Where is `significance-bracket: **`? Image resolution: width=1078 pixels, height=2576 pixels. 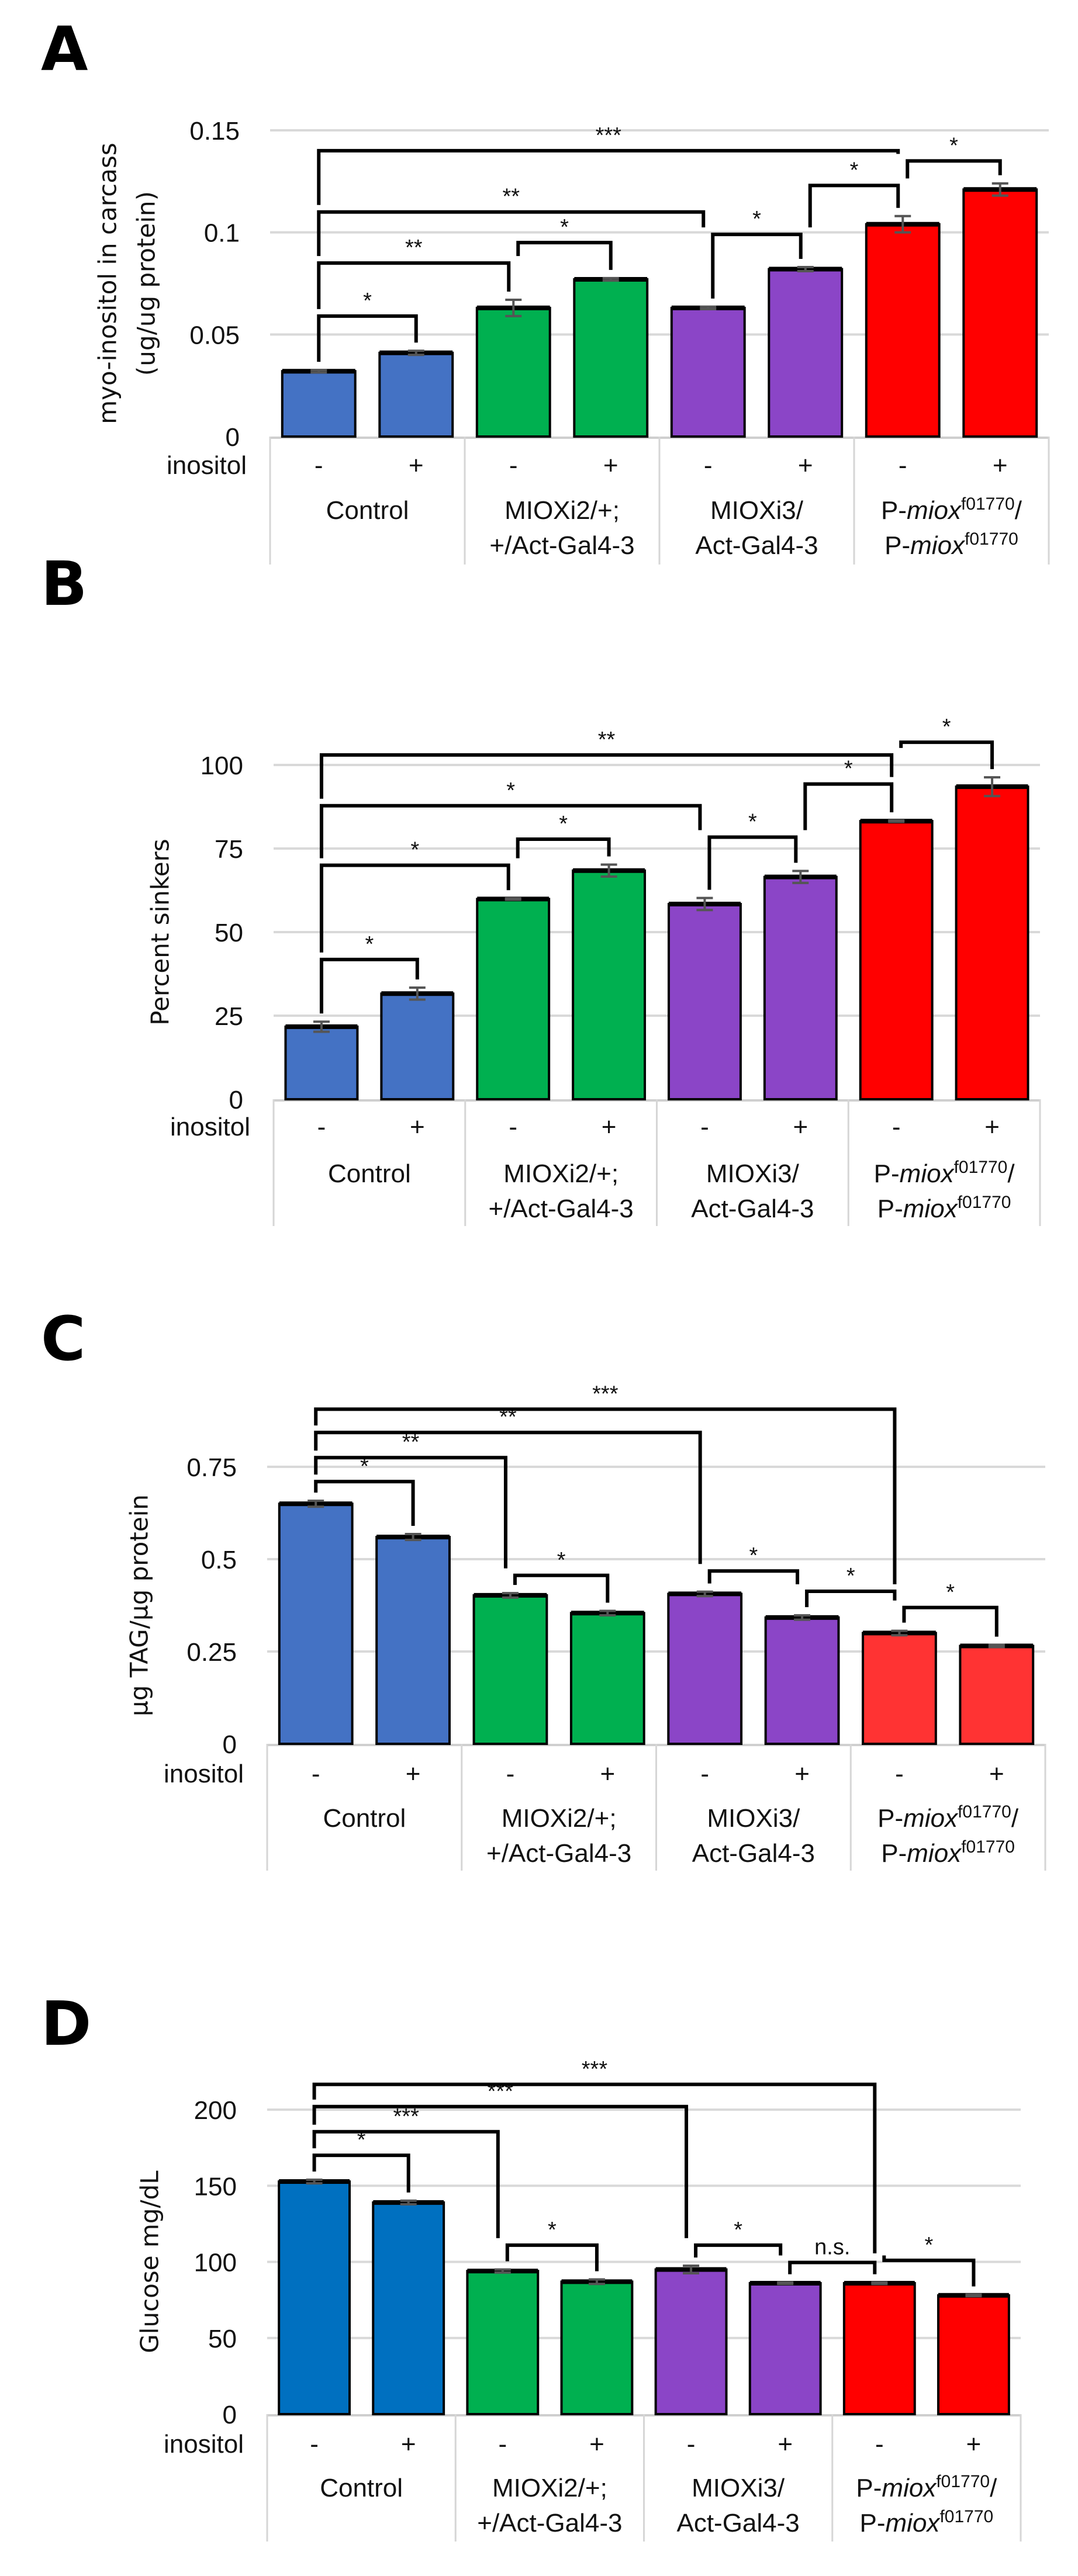
significance-bracket: ** is located at coordinates (606, 764).